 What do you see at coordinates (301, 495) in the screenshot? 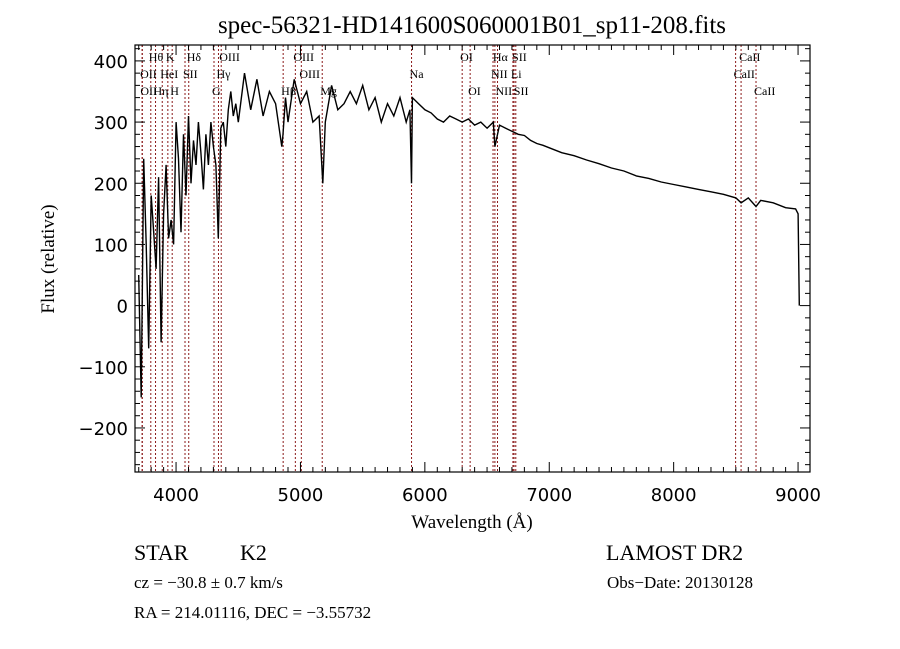
I see `x-tick-label: 5000` at bounding box center [301, 495].